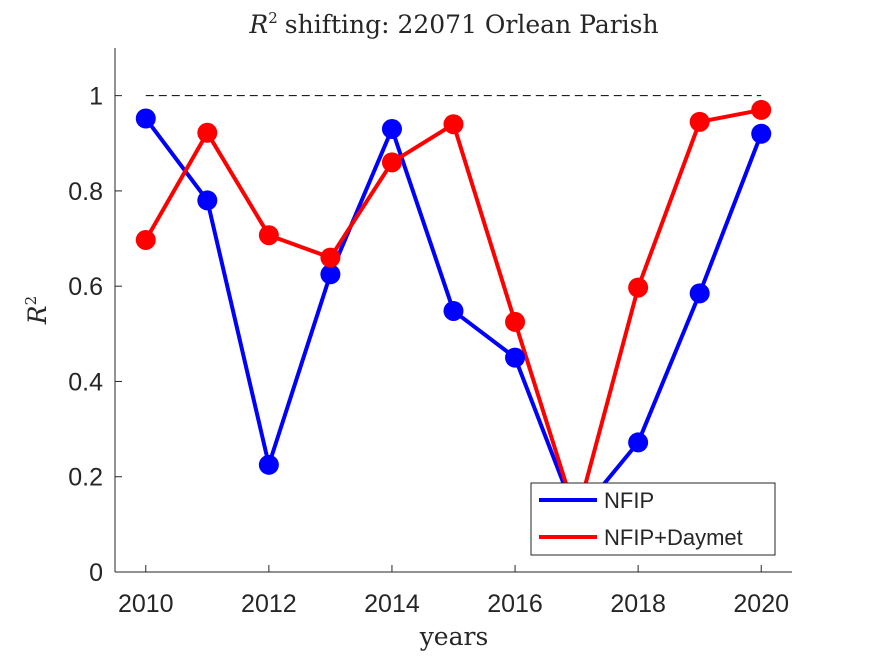 This screenshot has height=656, width=875. I want to click on data-point-nfip-2020, so click(761, 133).